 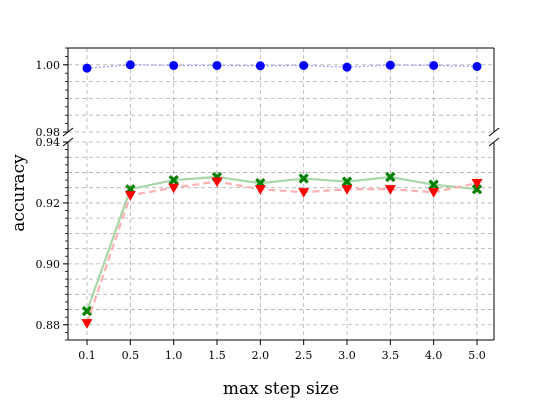 What do you see at coordinates (48, 142) in the screenshot?
I see `bottom-y-tick-label: 0.94` at bounding box center [48, 142].